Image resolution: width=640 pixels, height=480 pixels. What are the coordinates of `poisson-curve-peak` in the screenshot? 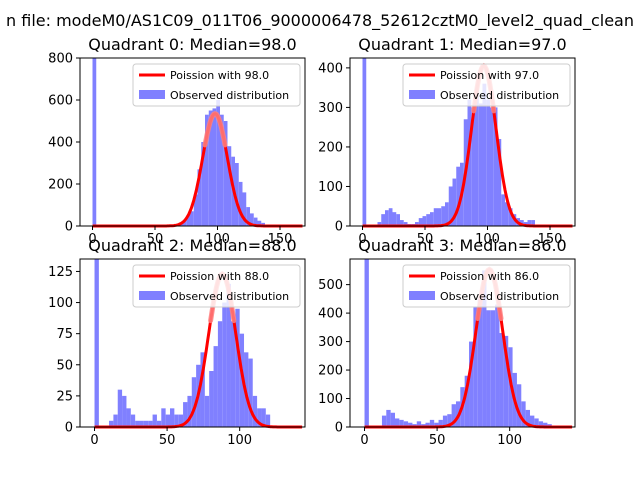 It's located at (215, 129).